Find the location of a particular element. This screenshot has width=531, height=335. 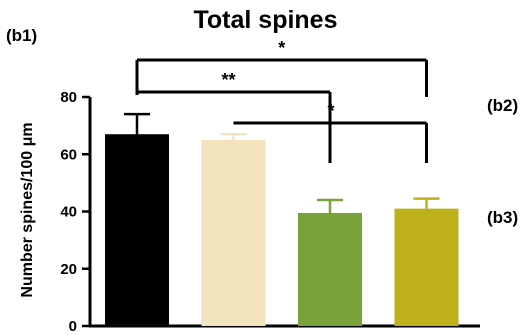

significance-label-2: ** is located at coordinates (228, 80).